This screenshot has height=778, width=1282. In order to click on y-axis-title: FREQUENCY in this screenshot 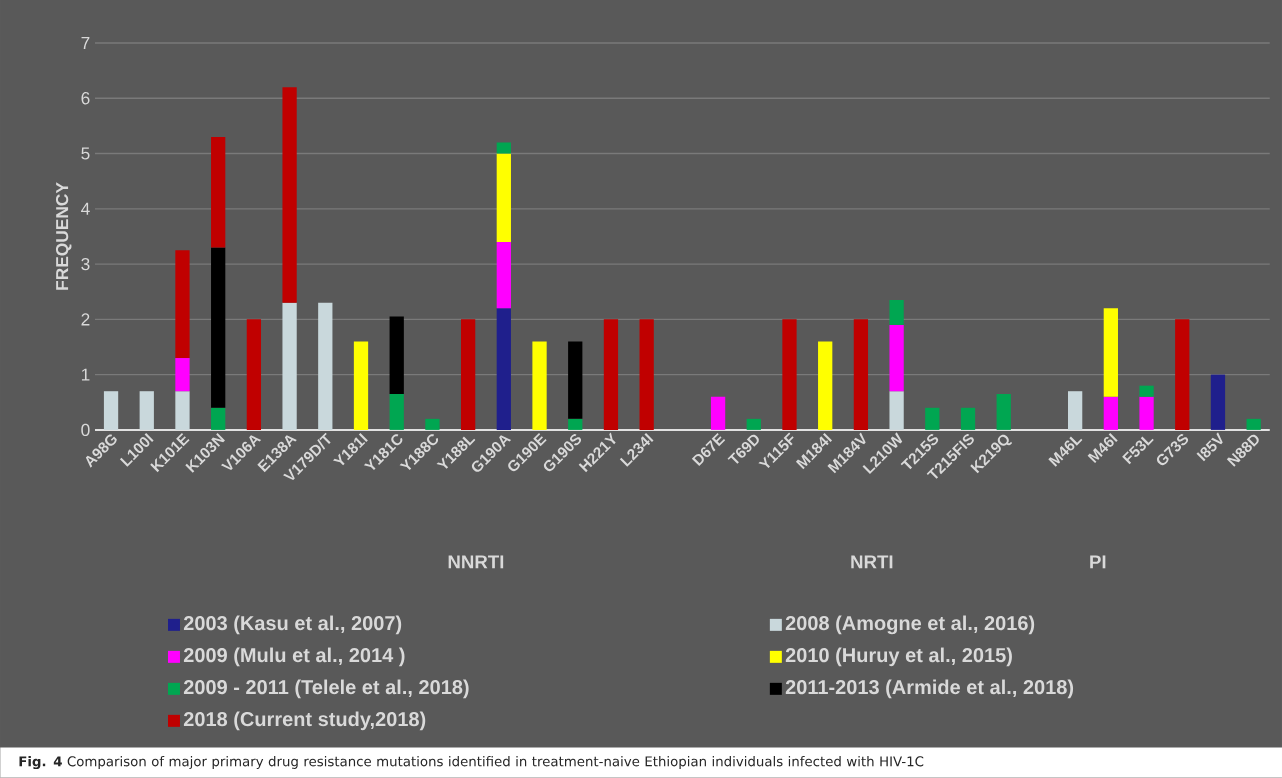, I will do `click(63, 236)`.